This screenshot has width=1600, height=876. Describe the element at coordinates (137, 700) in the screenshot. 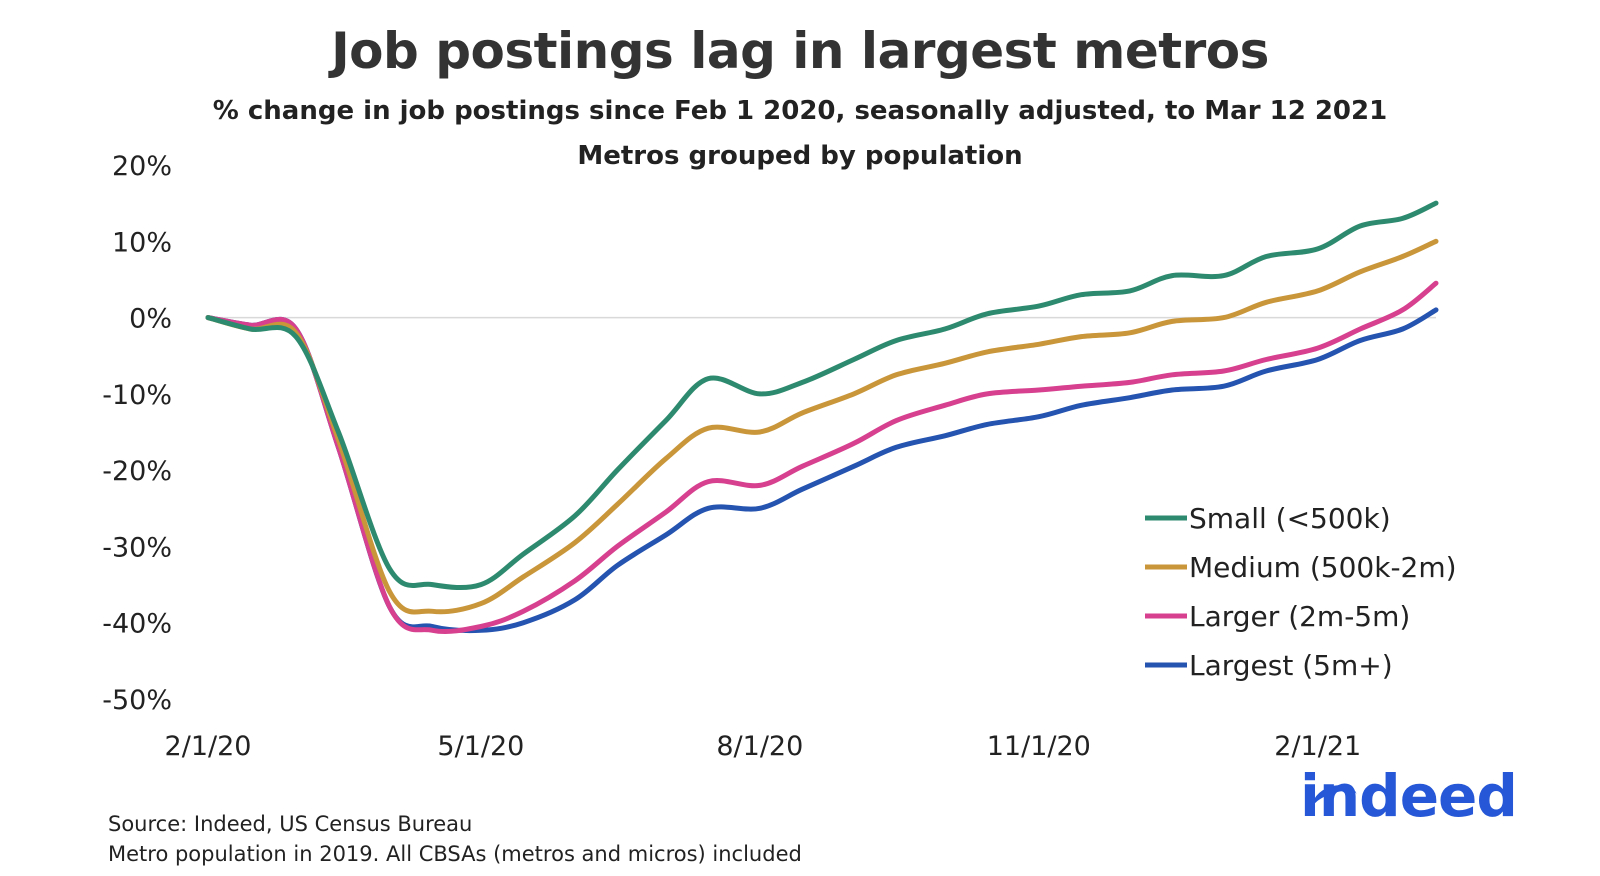

I see `y-tick-label: -50%` at that location.